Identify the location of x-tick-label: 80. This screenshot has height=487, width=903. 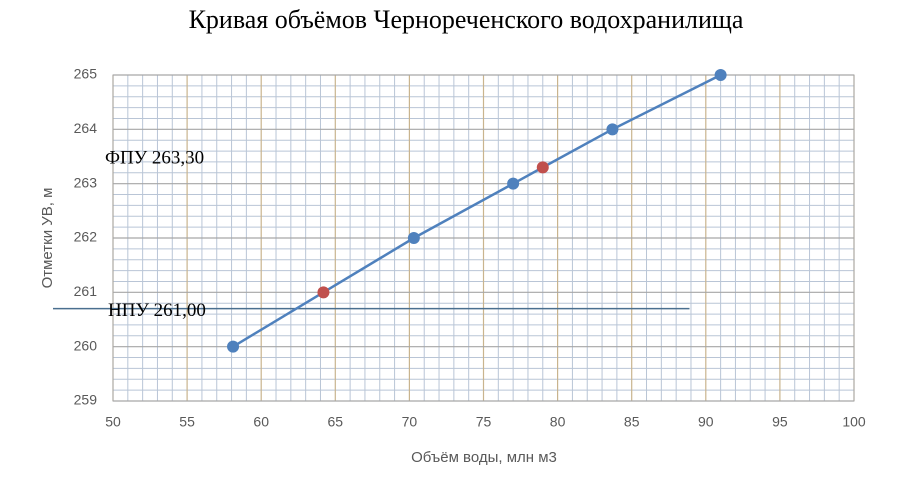
(558, 422).